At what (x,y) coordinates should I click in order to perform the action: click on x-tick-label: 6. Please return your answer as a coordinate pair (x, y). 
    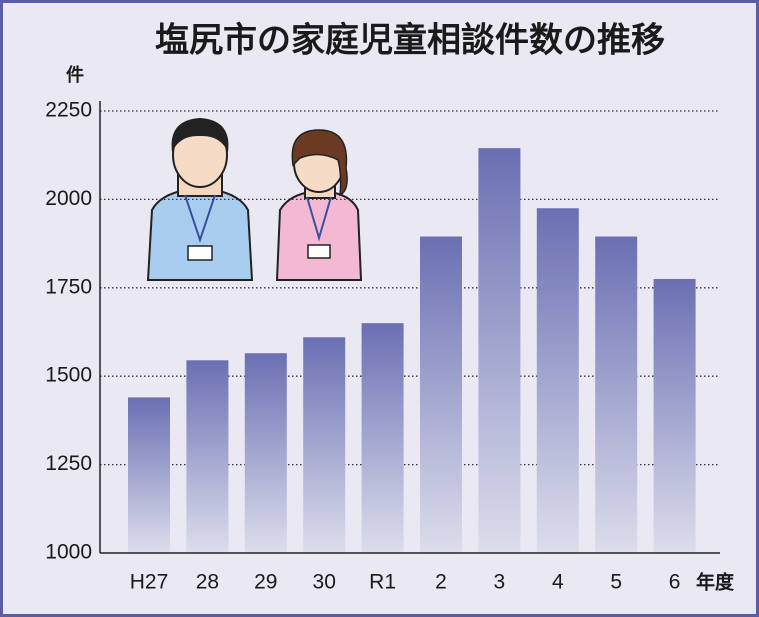
    Looking at the image, I should click on (675, 582).